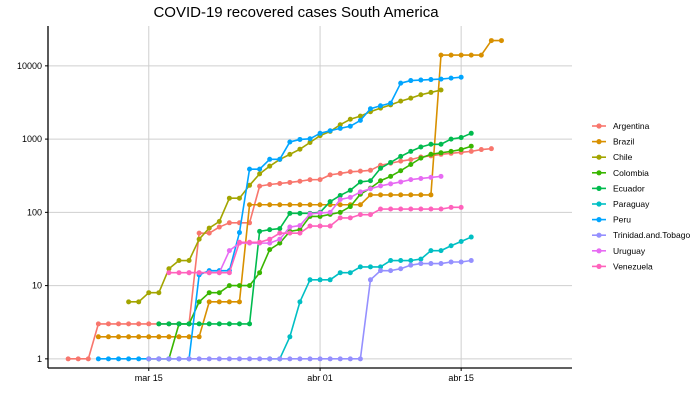 The height and width of the screenshot is (400, 700). I want to click on legend-label: Brazil, so click(623, 142).